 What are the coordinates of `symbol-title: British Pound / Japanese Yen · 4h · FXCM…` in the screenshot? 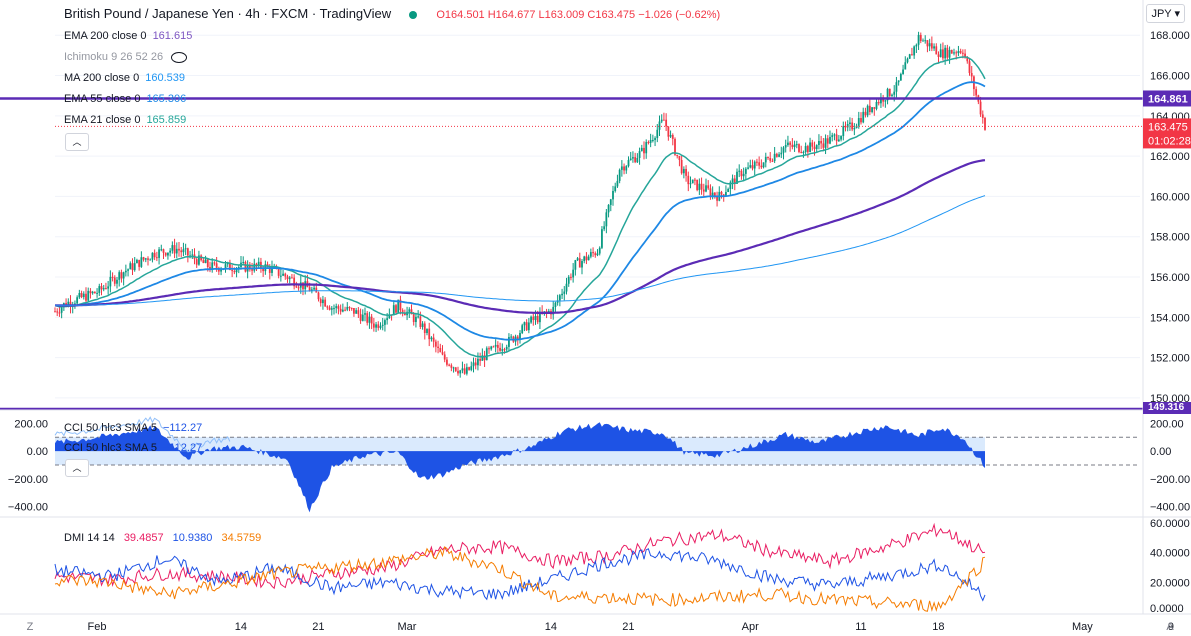 It's located at (228, 13).